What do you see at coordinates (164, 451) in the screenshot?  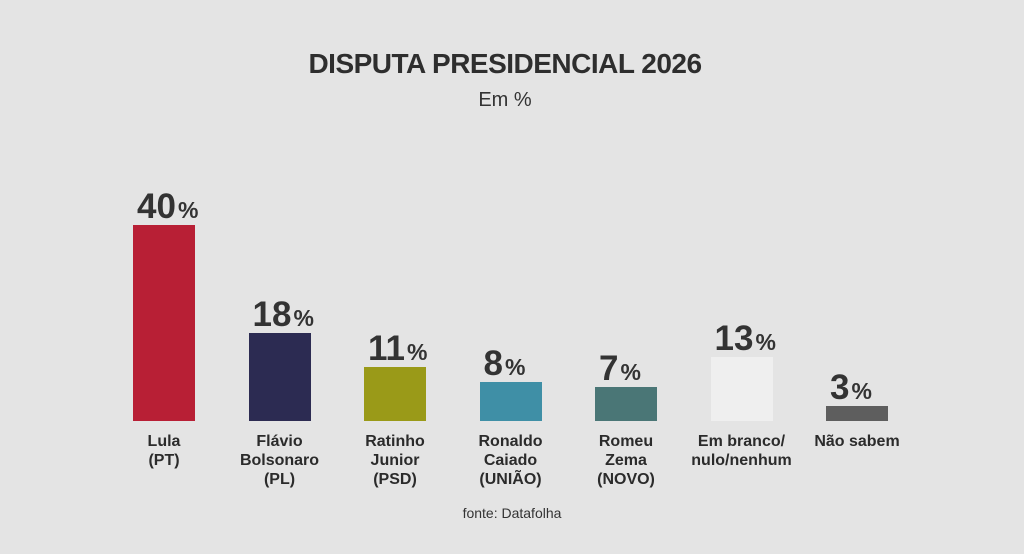 I see `category-label: Lula (PT)` at bounding box center [164, 451].